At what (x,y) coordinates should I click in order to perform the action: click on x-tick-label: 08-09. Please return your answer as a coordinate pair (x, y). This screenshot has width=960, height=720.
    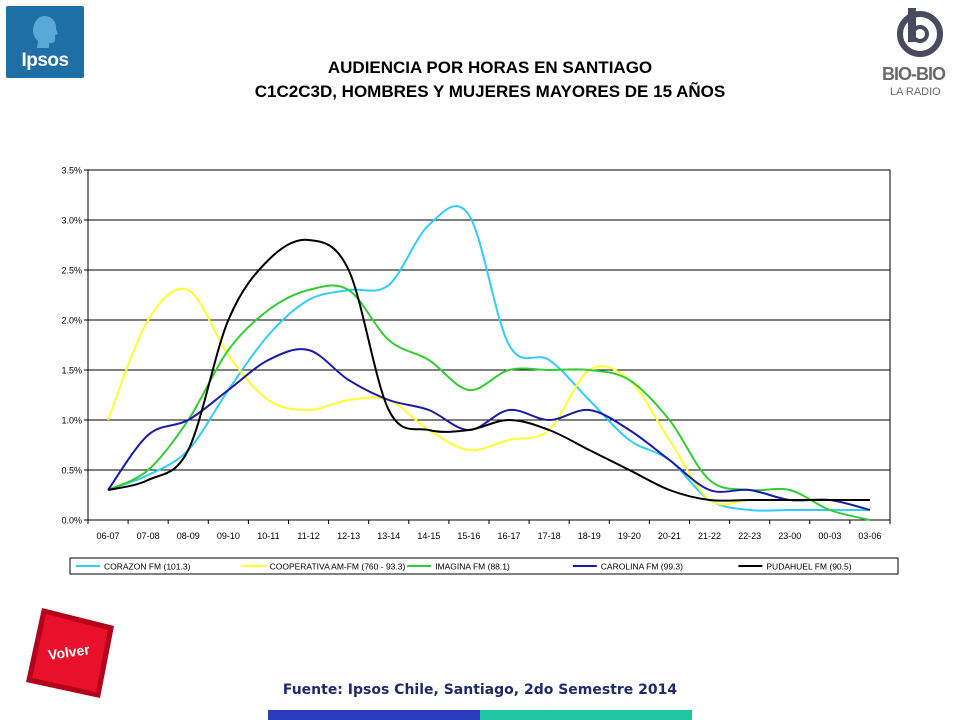
    Looking at the image, I should click on (188, 536).